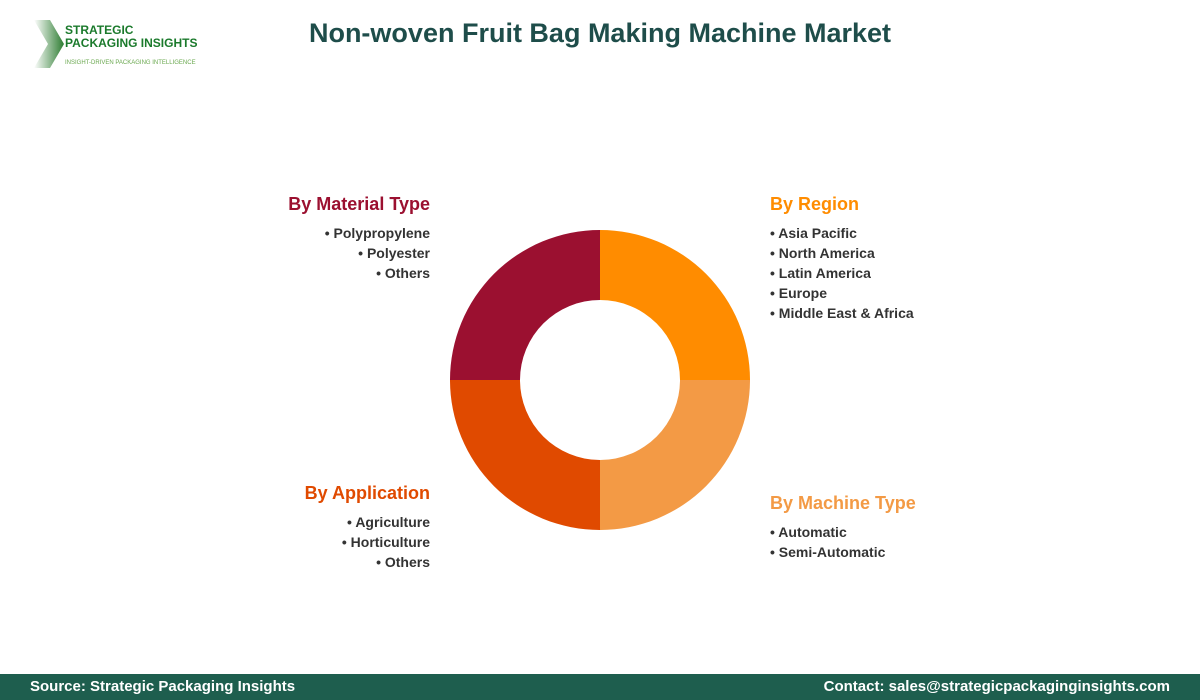 The width and height of the screenshot is (1200, 700). I want to click on segment-machine-type, so click(675, 455).